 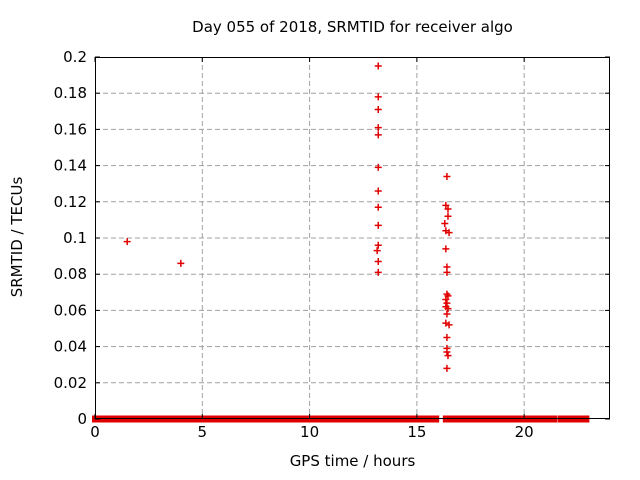 What do you see at coordinates (70, 166) in the screenshot?
I see `y-tick-label: 0.14` at bounding box center [70, 166].